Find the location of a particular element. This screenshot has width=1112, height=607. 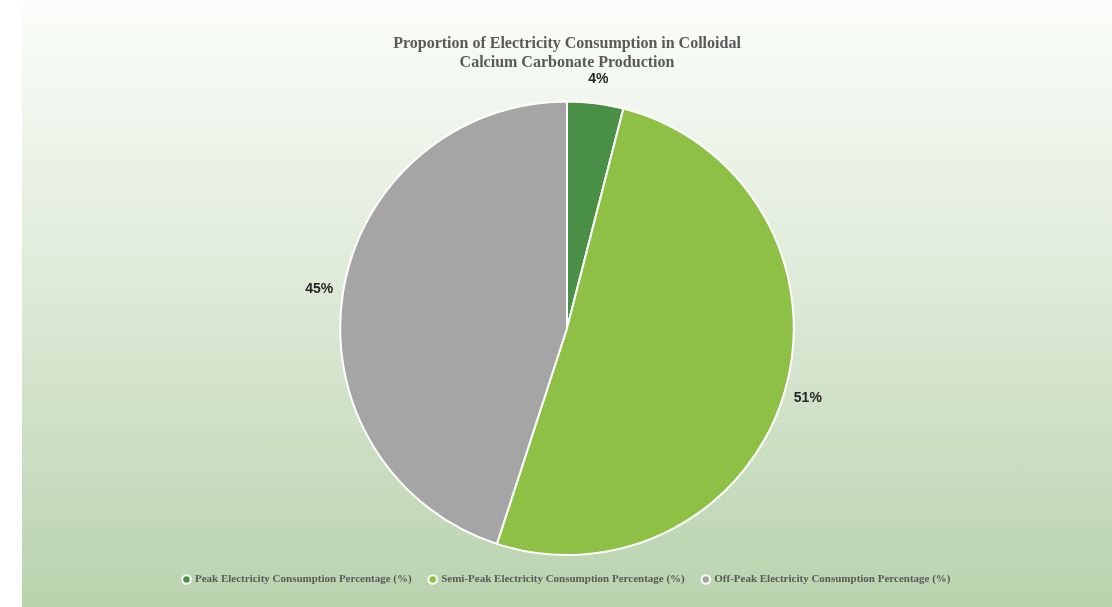

data-label: 4% is located at coordinates (599, 78).